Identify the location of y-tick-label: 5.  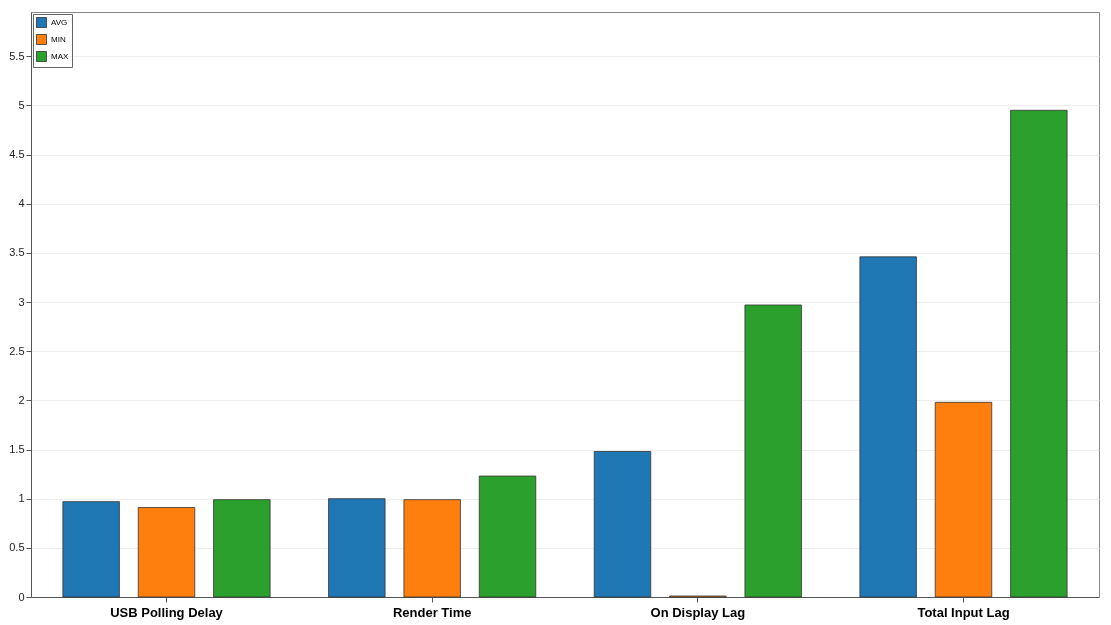
(21, 104).